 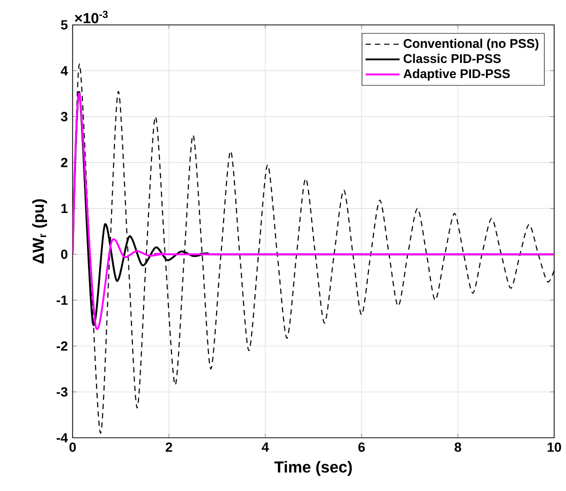 What do you see at coordinates (72, 447) in the screenshot?
I see `x-tick-label: 0` at bounding box center [72, 447].